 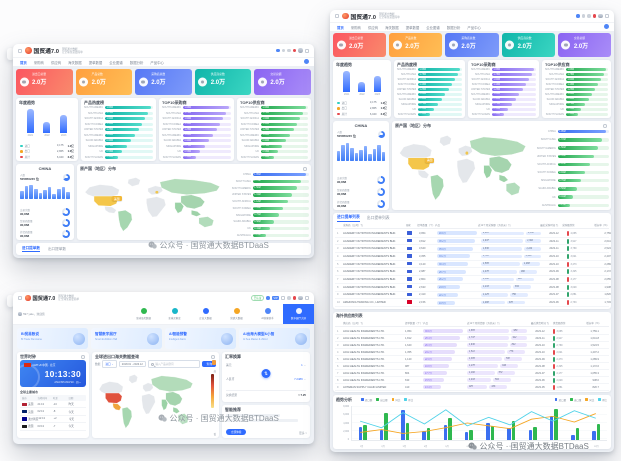 What do you see at coordinates (274, 338) in the screenshot?
I see `feature-card: AI出海大模型&小智 AI Sea Master & xMind` at bounding box center [274, 338].